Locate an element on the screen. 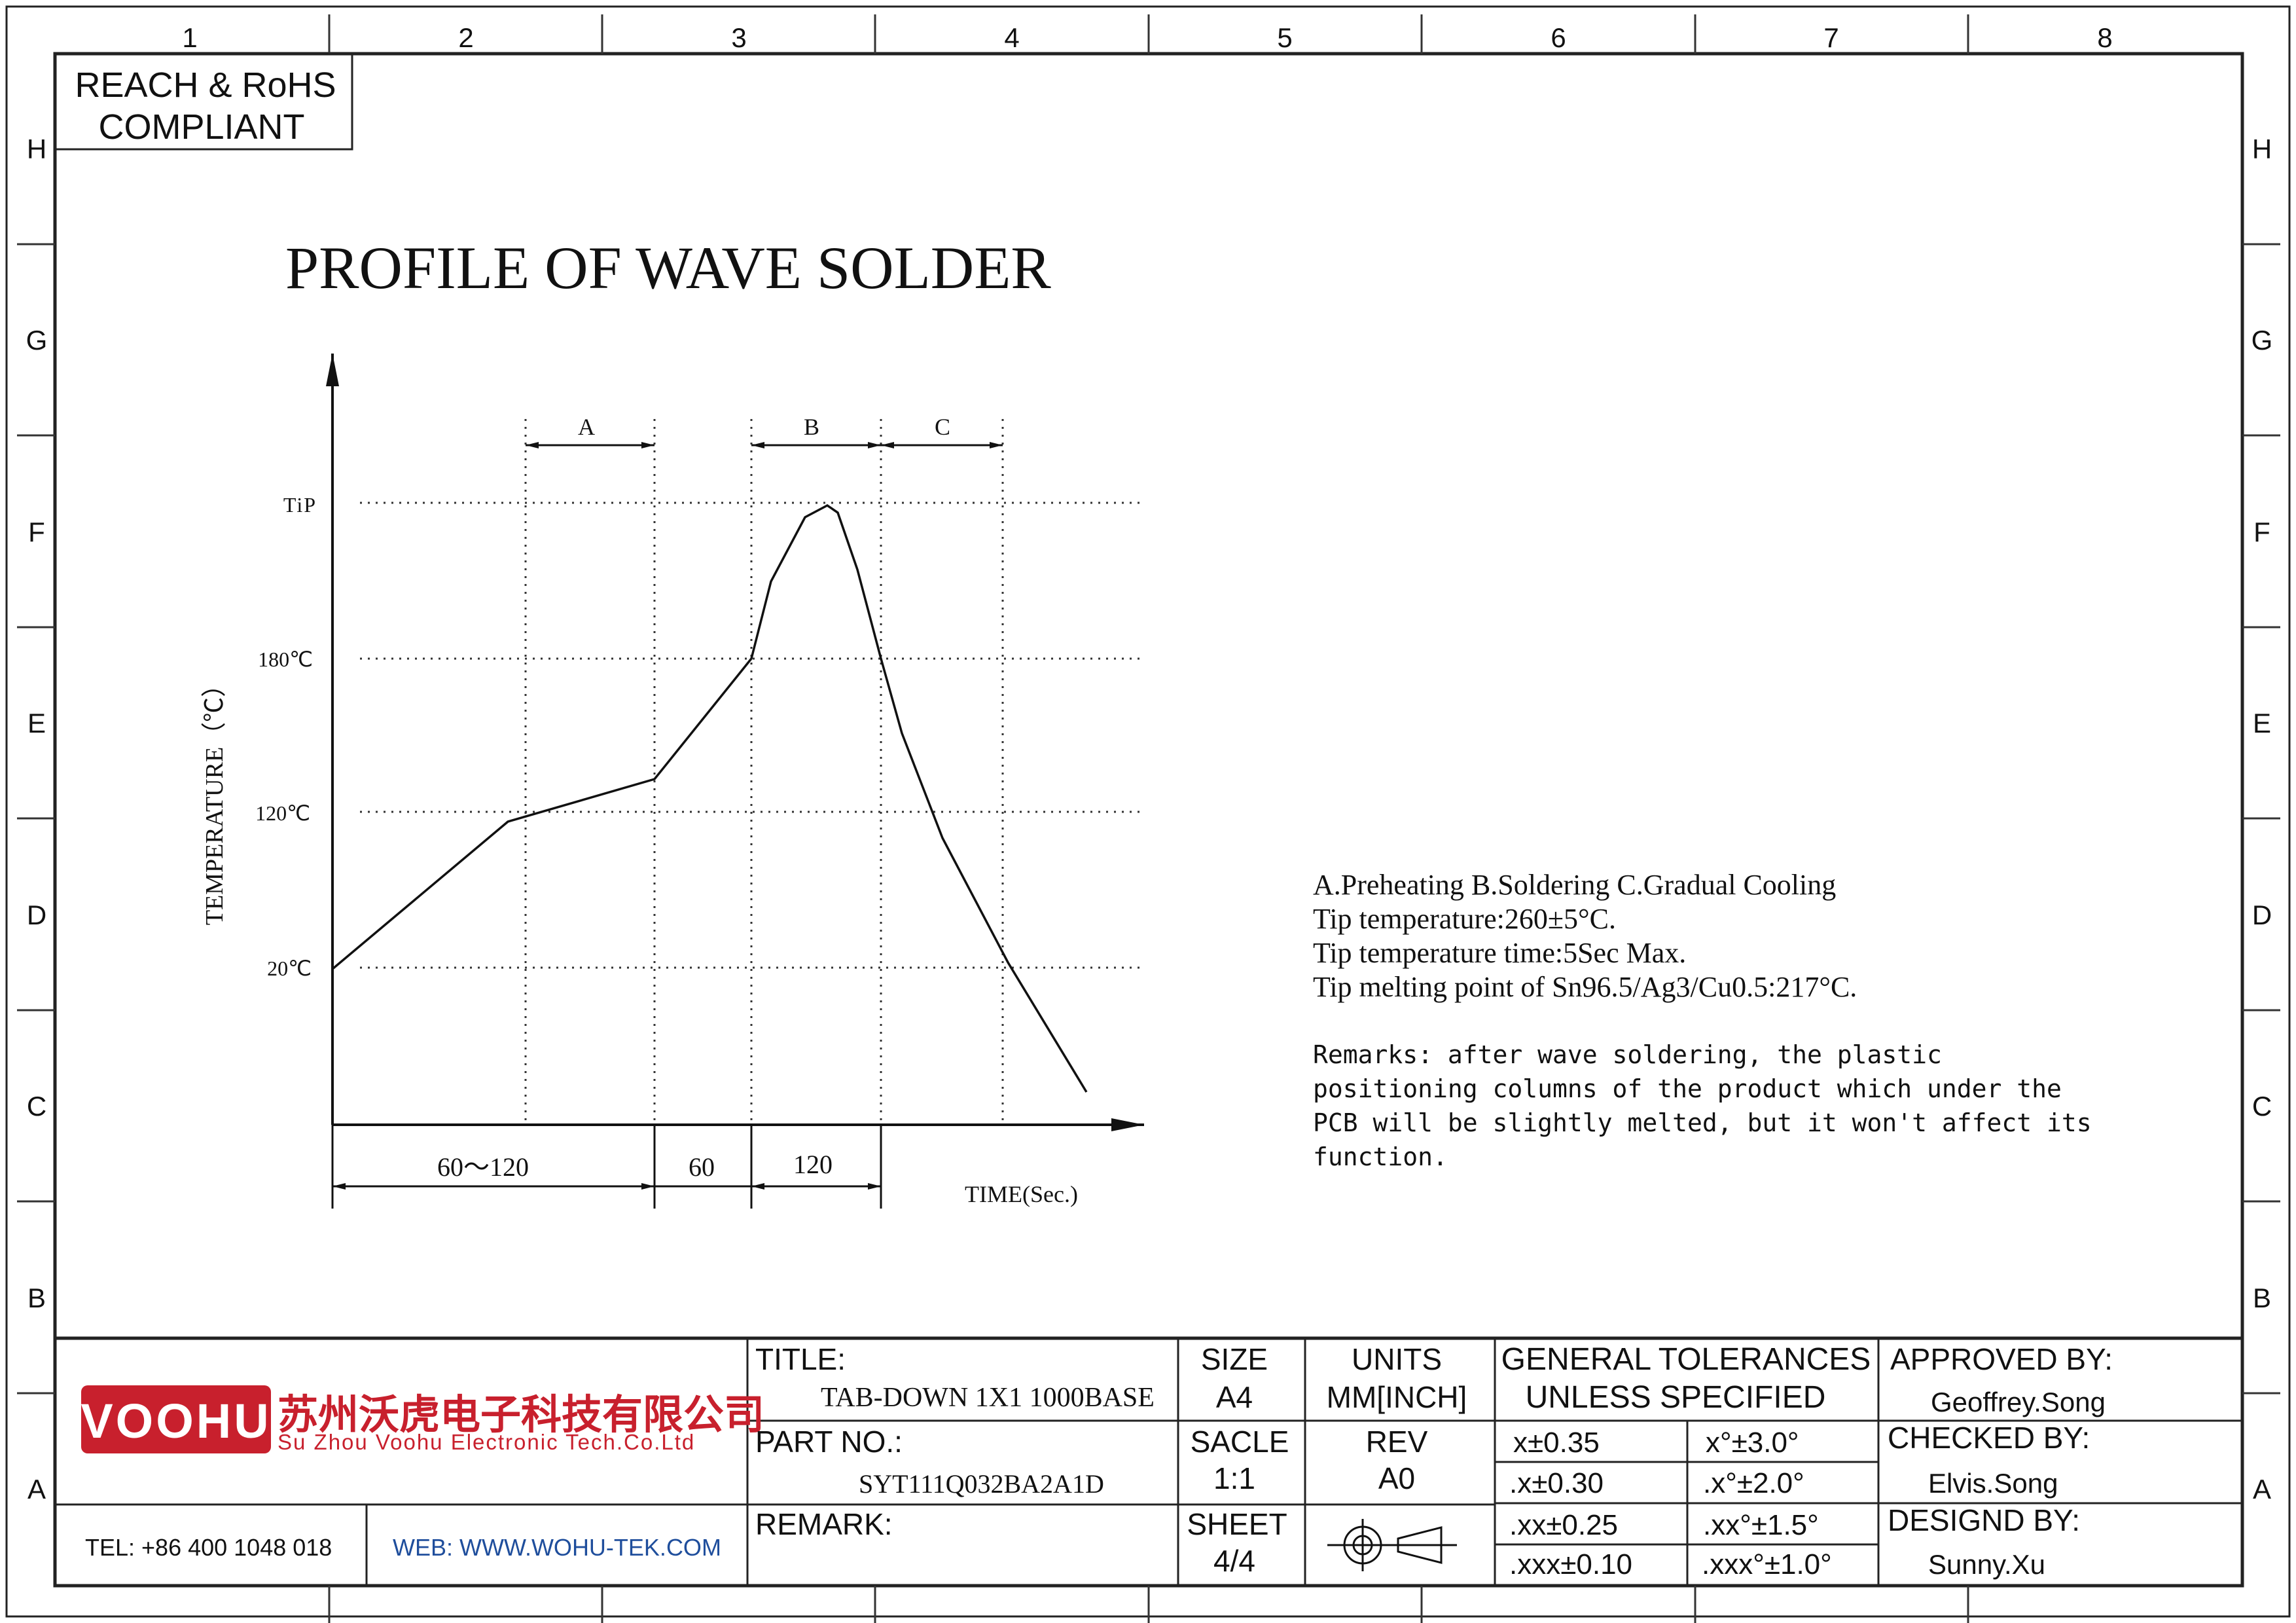 This screenshot has height=1623, width=2296. part-no-value: SYT111Q032BA2A1D is located at coordinates (982, 1484).